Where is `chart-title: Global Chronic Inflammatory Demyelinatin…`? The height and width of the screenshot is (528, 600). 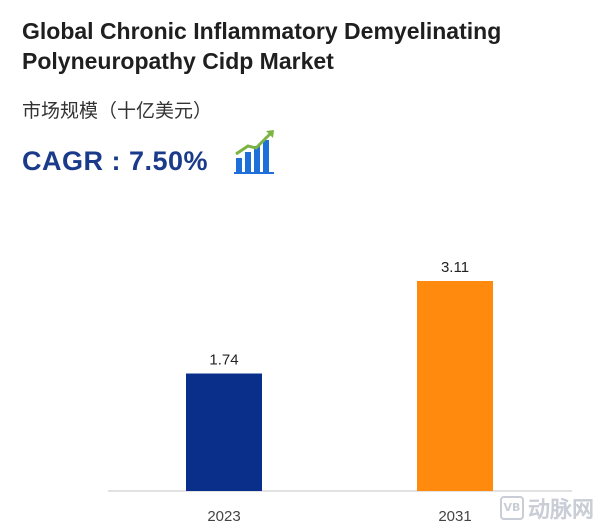 chart-title: Global Chronic Inflammatory Demyelinatin… is located at coordinates (262, 46).